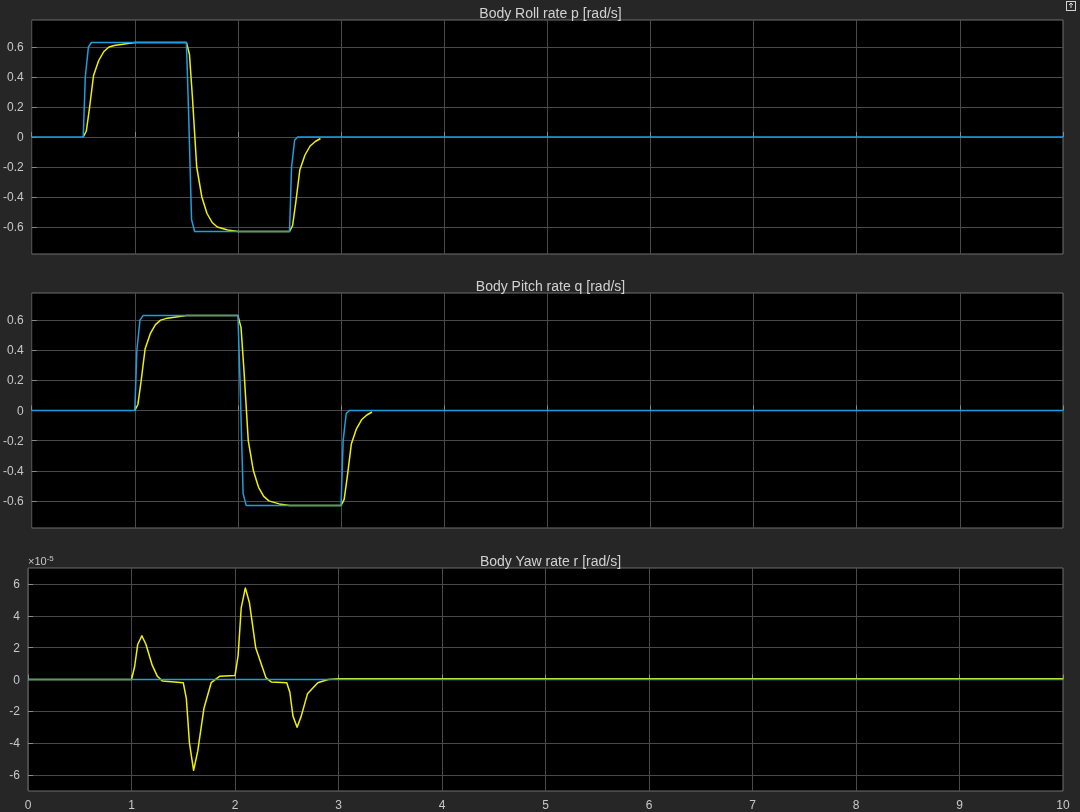 This screenshot has width=1080, height=812. What do you see at coordinates (17, 647) in the screenshot?
I see `y-tick-label: 2` at bounding box center [17, 647].